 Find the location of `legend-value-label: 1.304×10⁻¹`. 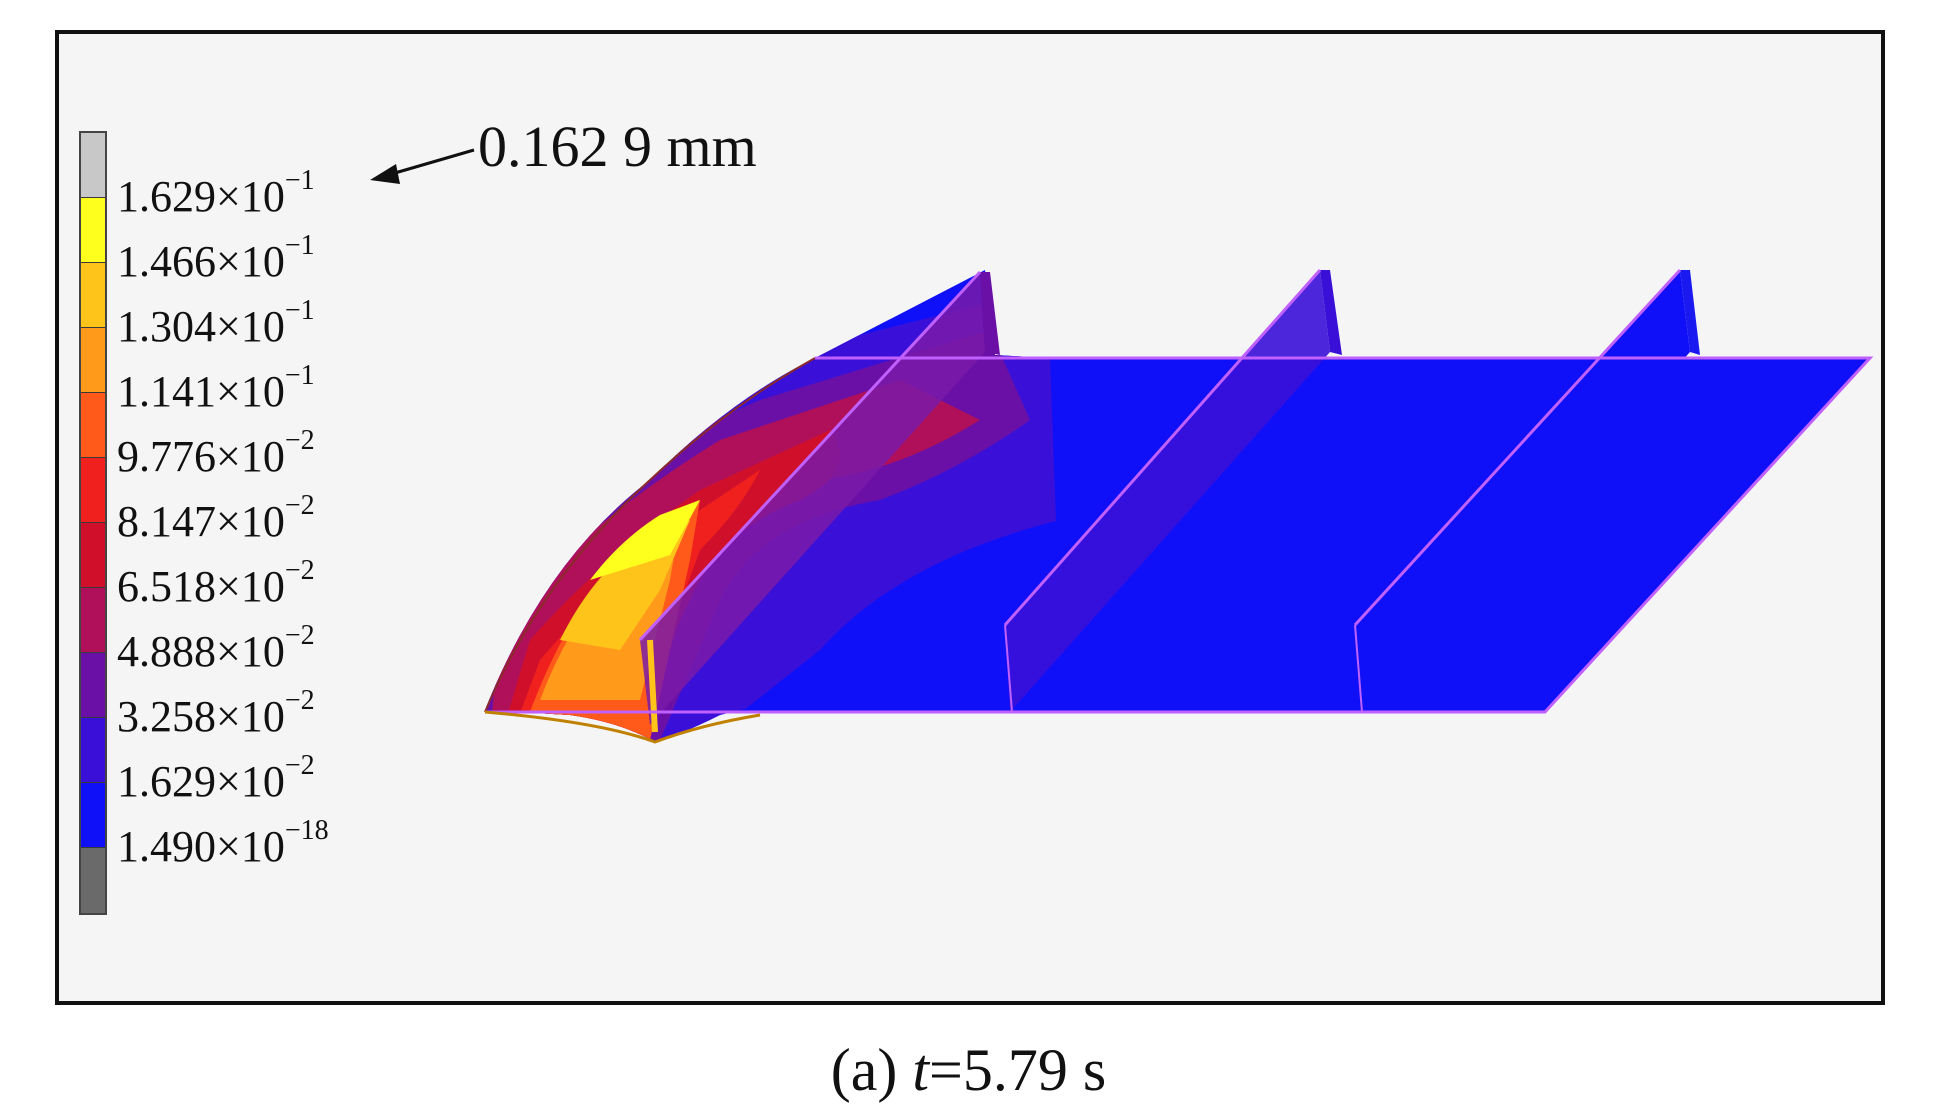

legend-value-label: 1.304×10⁻¹ is located at coordinates (216, 323).